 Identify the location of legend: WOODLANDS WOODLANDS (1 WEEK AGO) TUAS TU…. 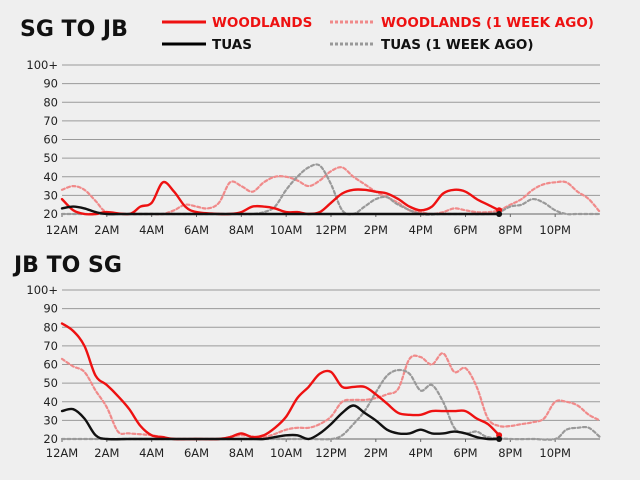
(378, 34).